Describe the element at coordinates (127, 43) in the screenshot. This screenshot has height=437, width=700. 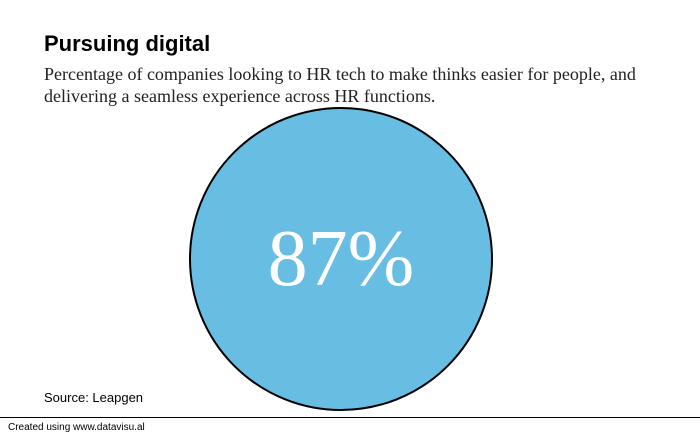
I see `chart-title: Pursuing digital` at that location.